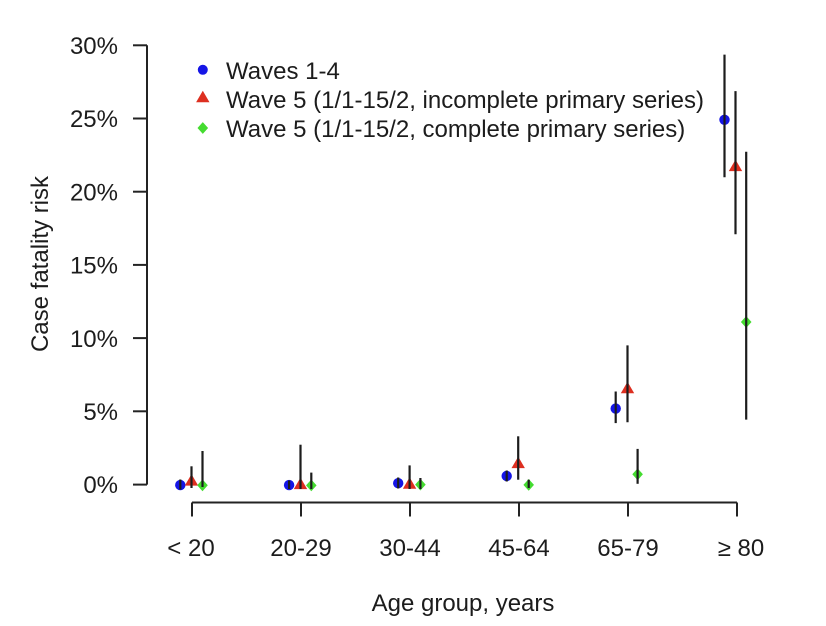 This screenshot has height=626, width=826. Describe the element at coordinates (741, 548) in the screenshot. I see `svg-text: ≥ 80` at that location.